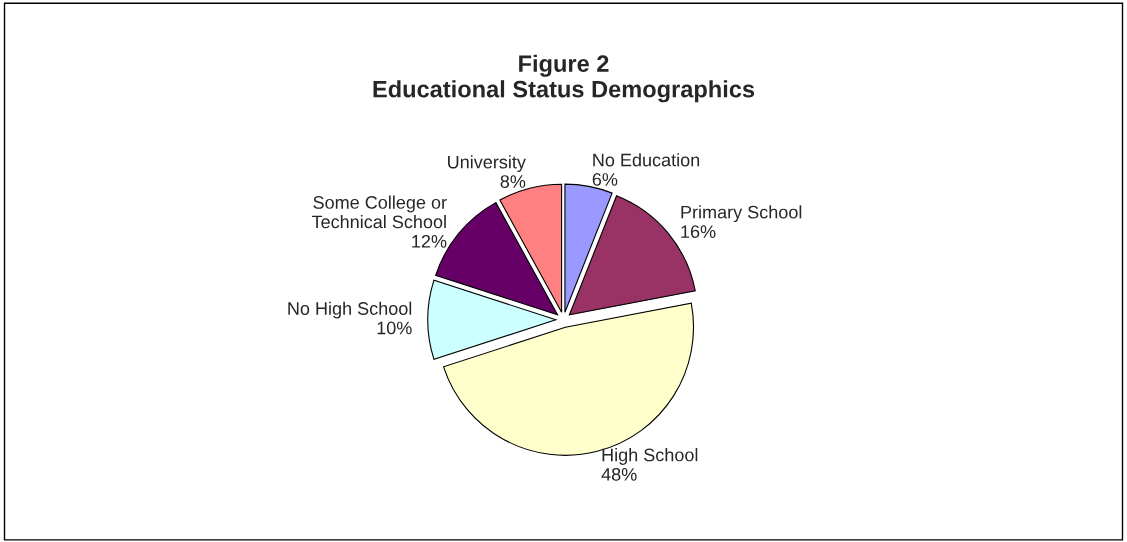 This screenshot has width=1127, height=542. Describe the element at coordinates (698, 231) in the screenshot. I see `data-label: 16%` at that location.